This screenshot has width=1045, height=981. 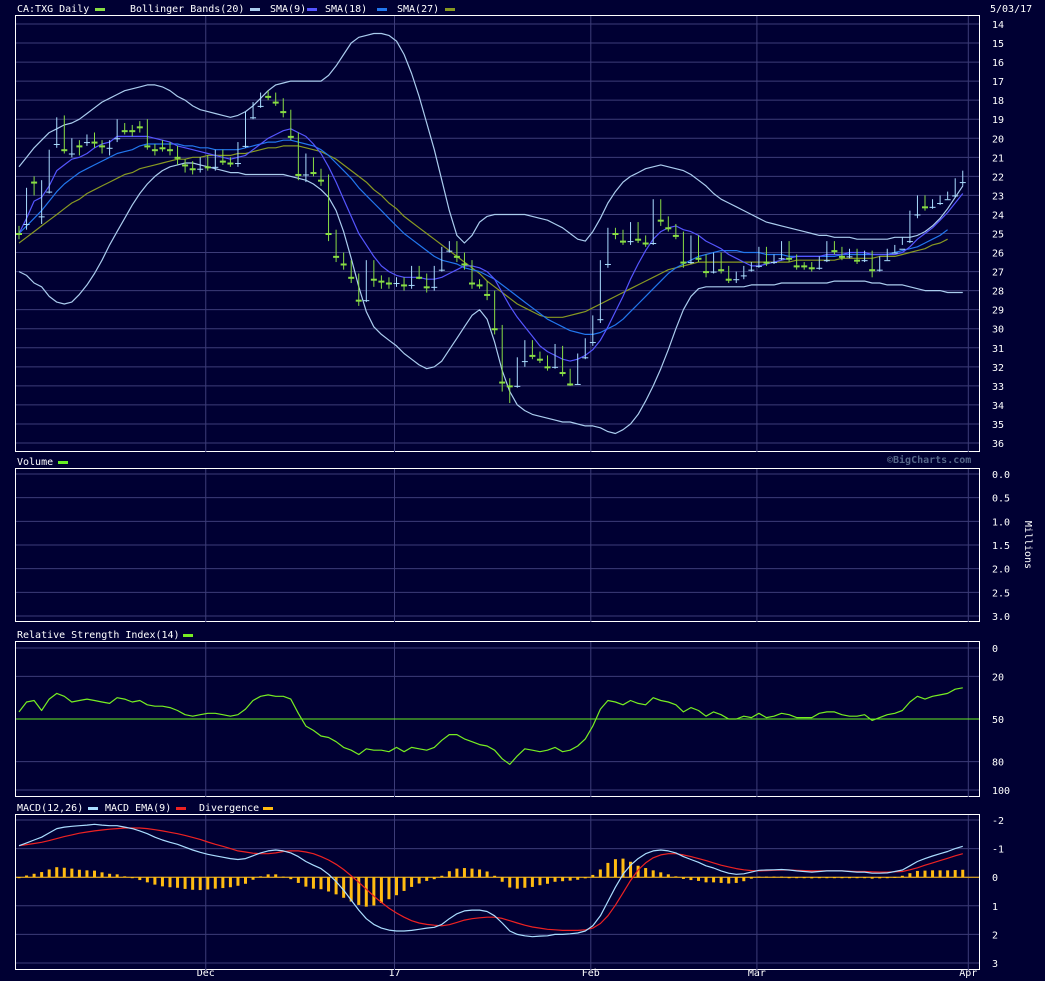 What do you see at coordinates (591, 973) in the screenshot?
I see `x-label-Feb: Feb` at bounding box center [591, 973].